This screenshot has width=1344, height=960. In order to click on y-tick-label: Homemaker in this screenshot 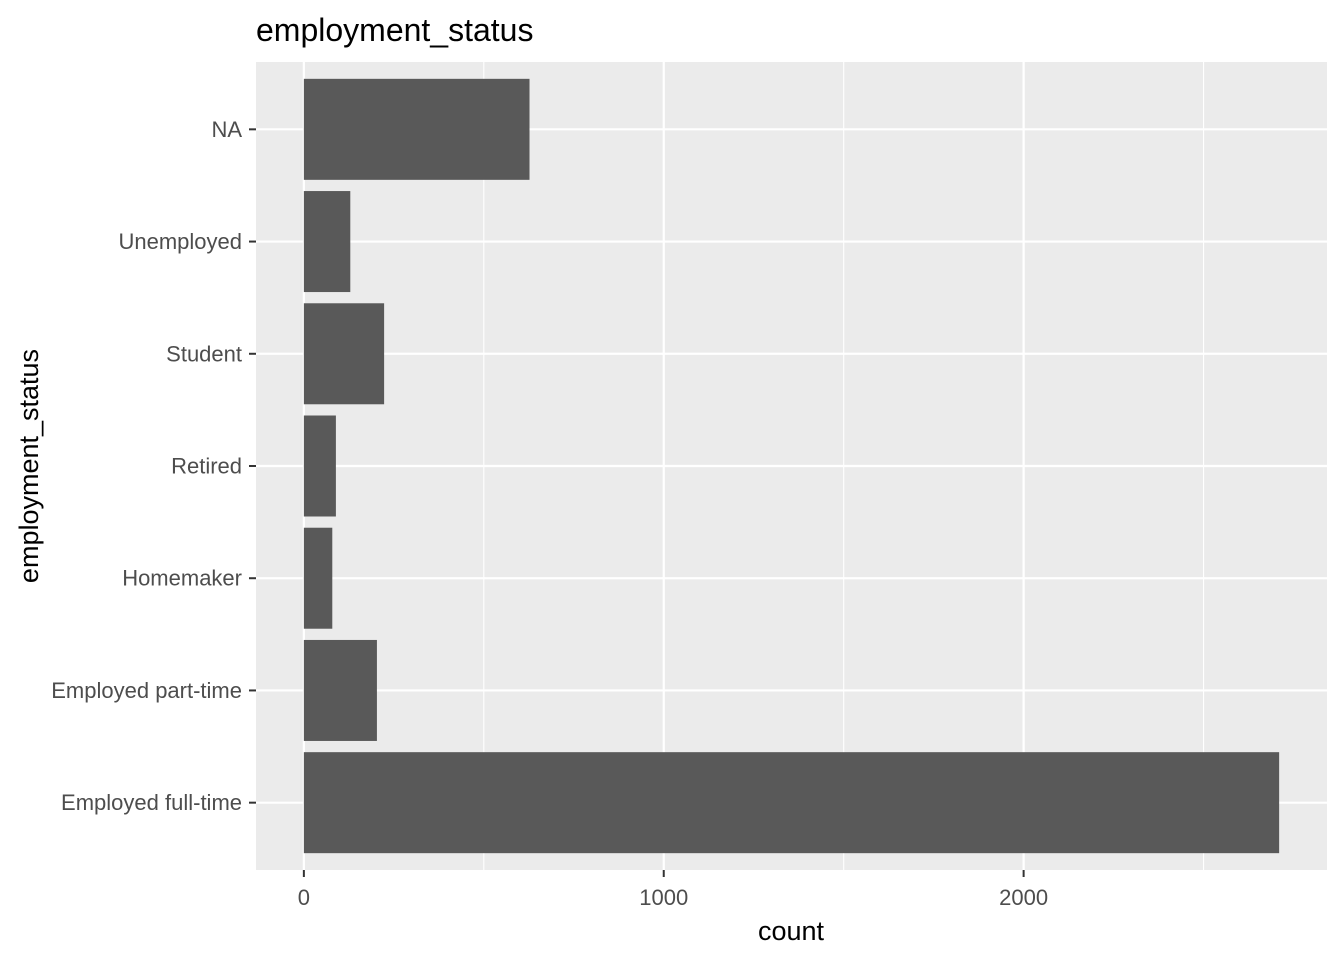, I will do `click(182, 578)`.